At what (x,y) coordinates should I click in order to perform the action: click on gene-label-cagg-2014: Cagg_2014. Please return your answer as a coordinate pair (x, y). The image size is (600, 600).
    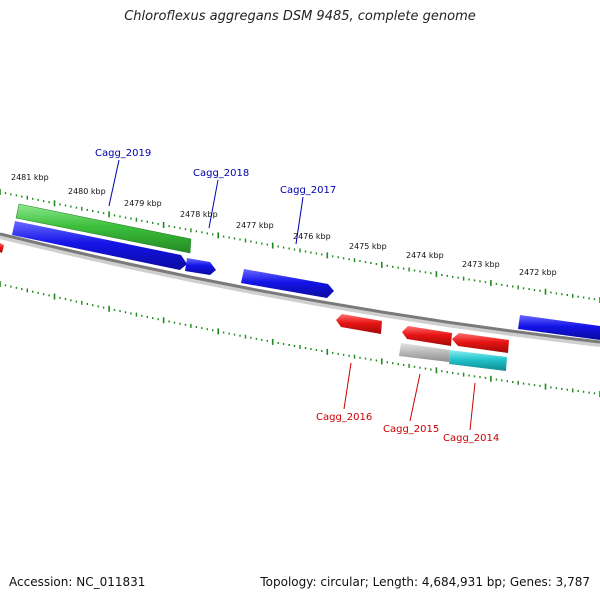
    Looking at the image, I should click on (471, 438).